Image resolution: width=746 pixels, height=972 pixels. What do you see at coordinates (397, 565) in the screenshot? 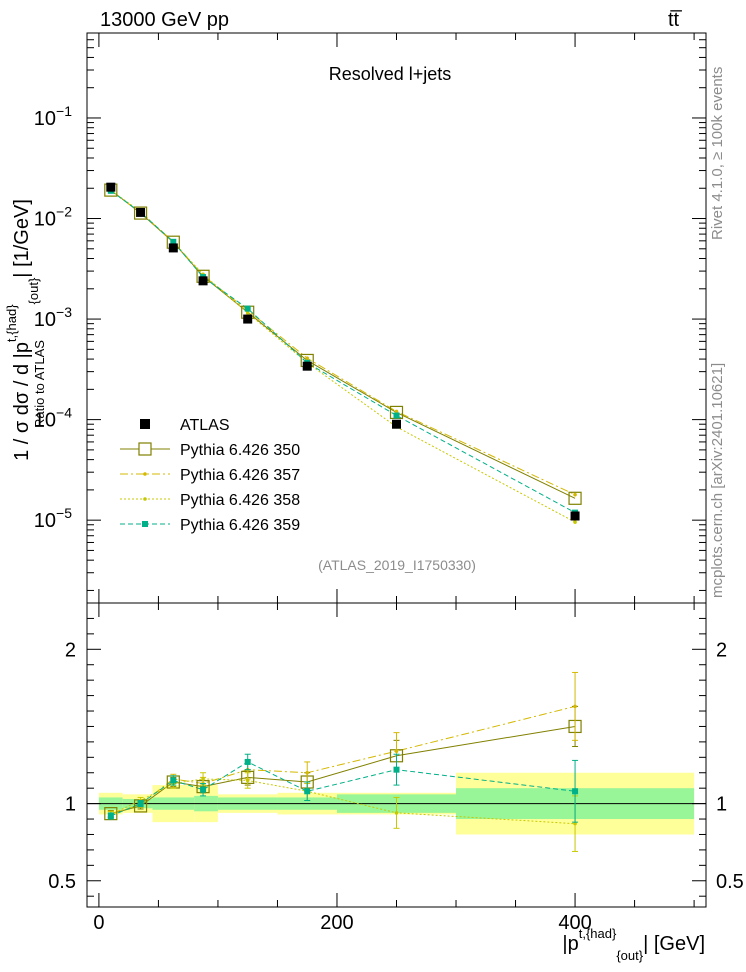
I see `analysis-label: (ATLAS_2019_I1750330)` at bounding box center [397, 565].